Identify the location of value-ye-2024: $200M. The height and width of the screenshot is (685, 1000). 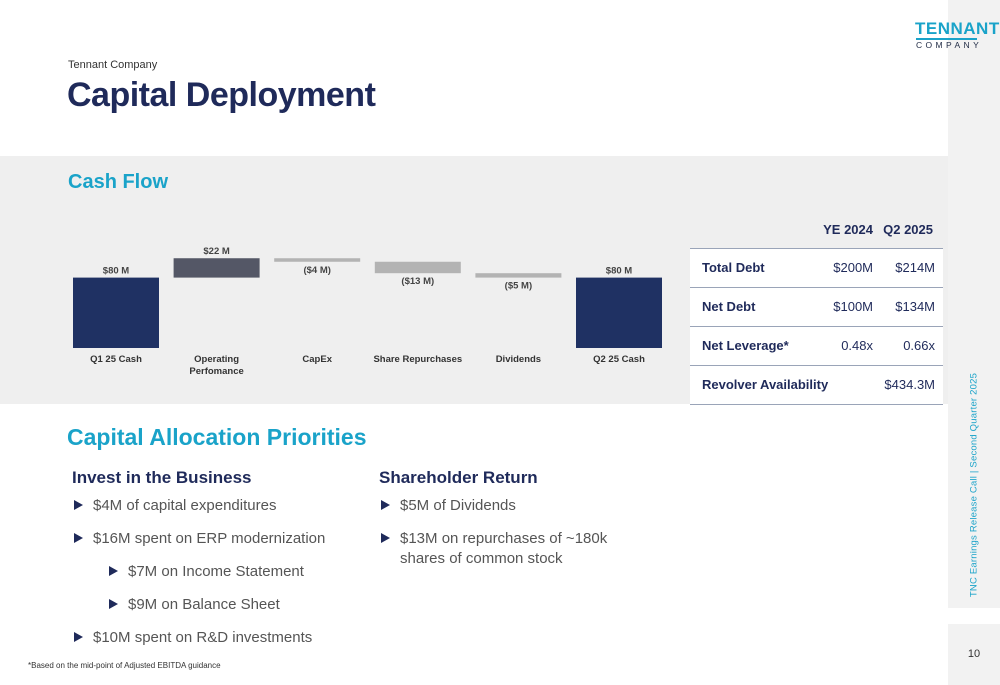
(853, 267).